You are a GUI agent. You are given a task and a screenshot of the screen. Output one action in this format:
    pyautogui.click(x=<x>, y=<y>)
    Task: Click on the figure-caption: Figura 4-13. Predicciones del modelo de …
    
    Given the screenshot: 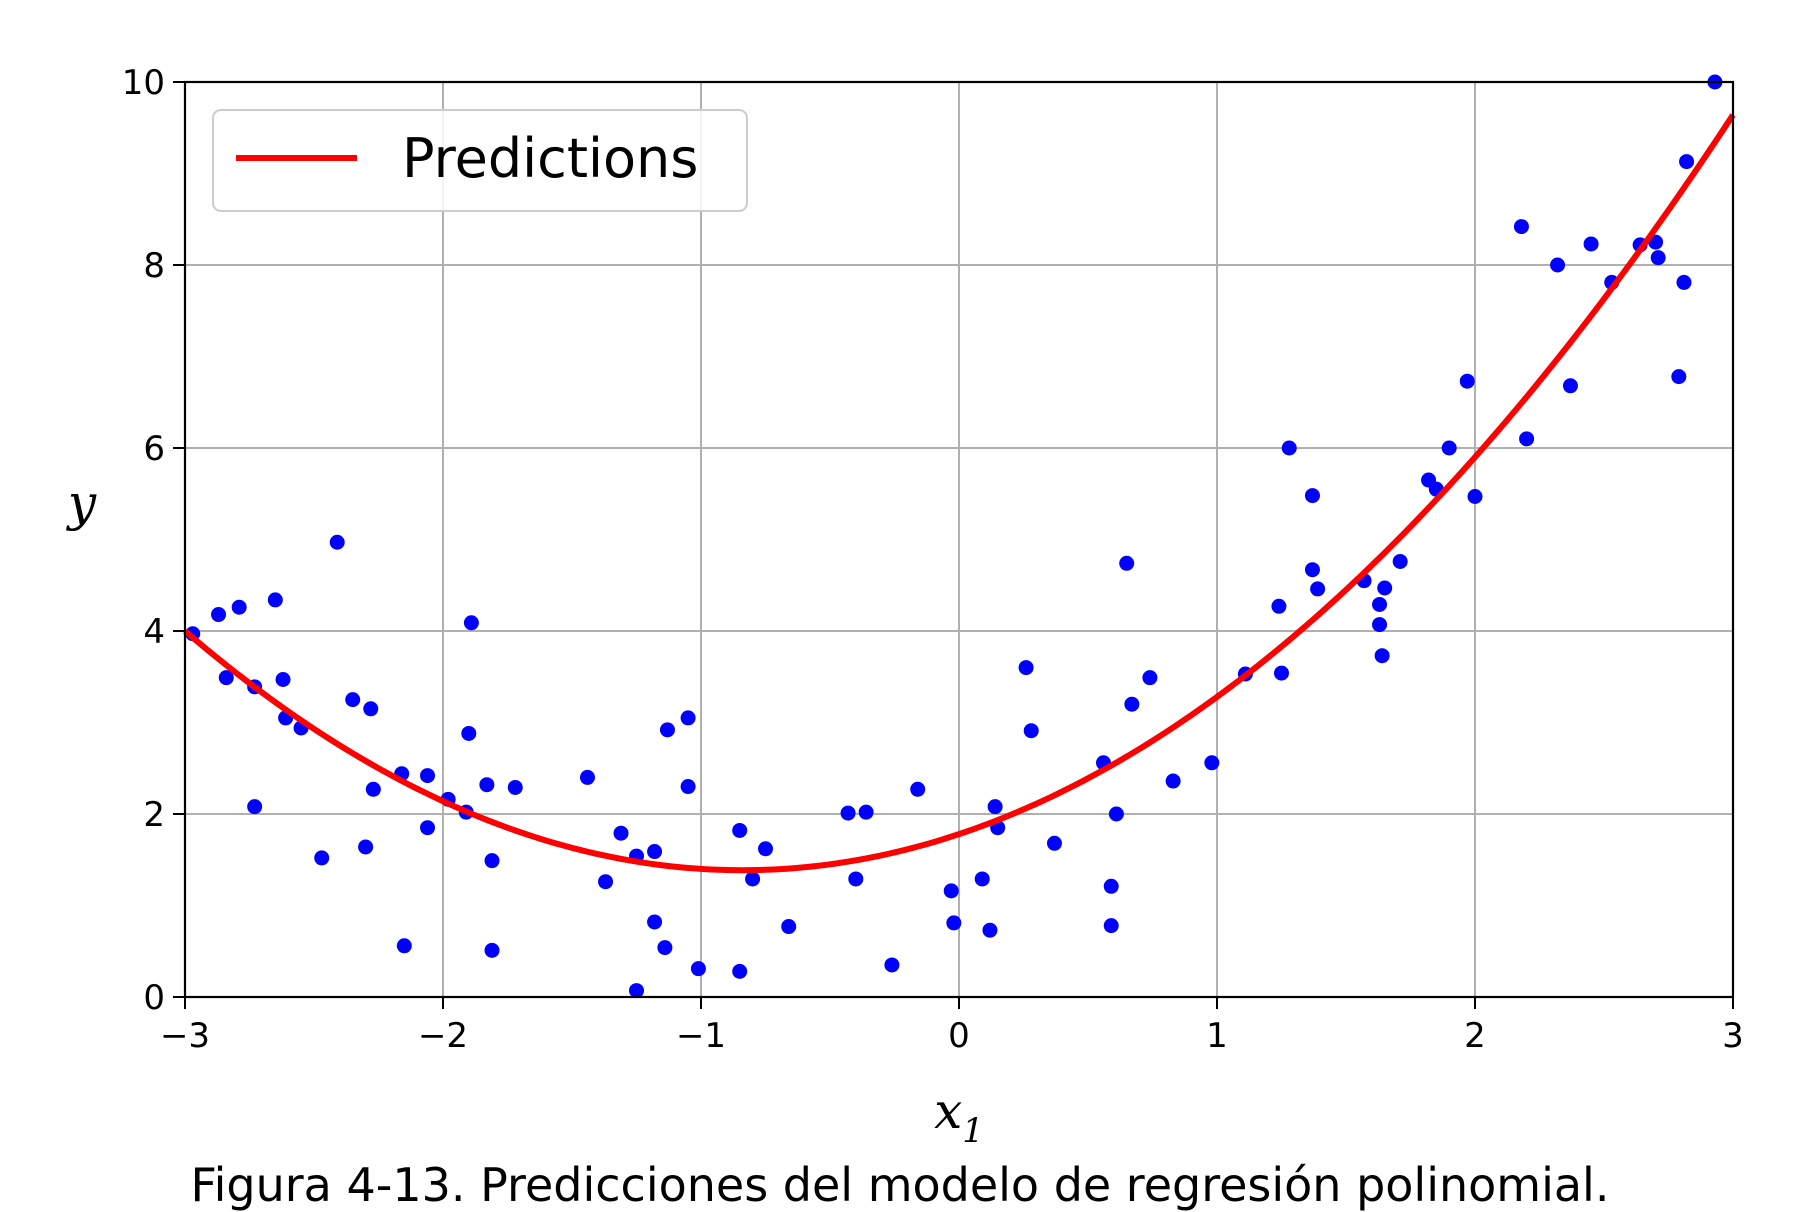 What is the action you would take?
    pyautogui.click(x=900, y=1185)
    